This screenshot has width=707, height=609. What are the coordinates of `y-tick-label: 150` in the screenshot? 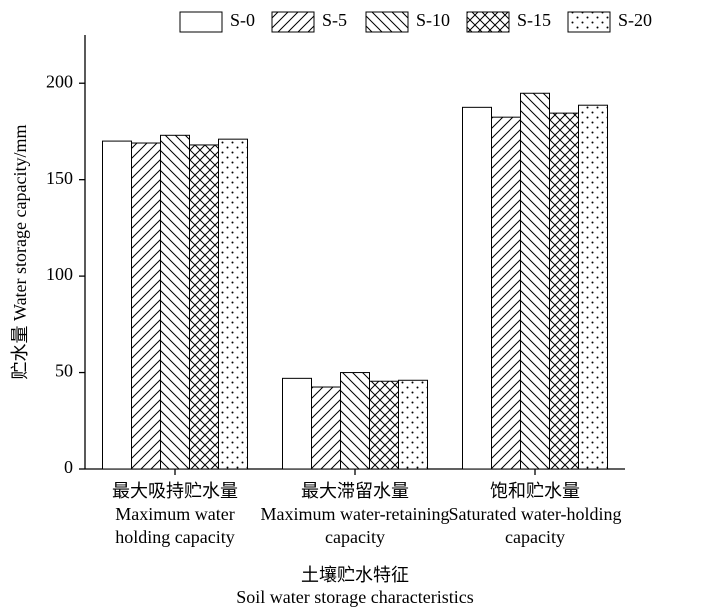 It's located at (59, 178).